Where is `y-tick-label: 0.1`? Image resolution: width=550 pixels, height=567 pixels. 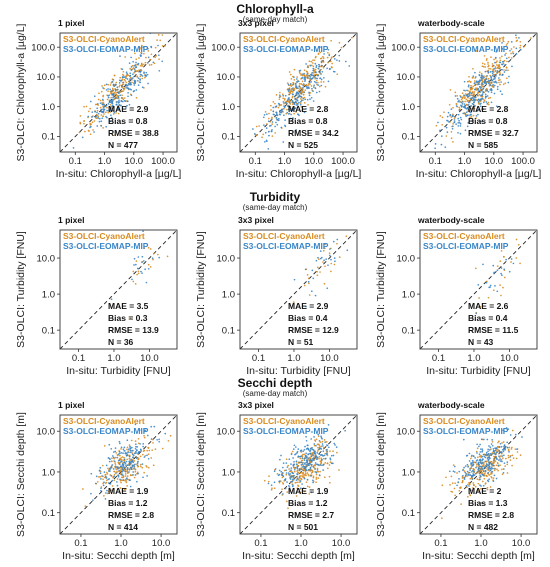
y-tick-label: 0.1 is located at coordinates (48, 513).